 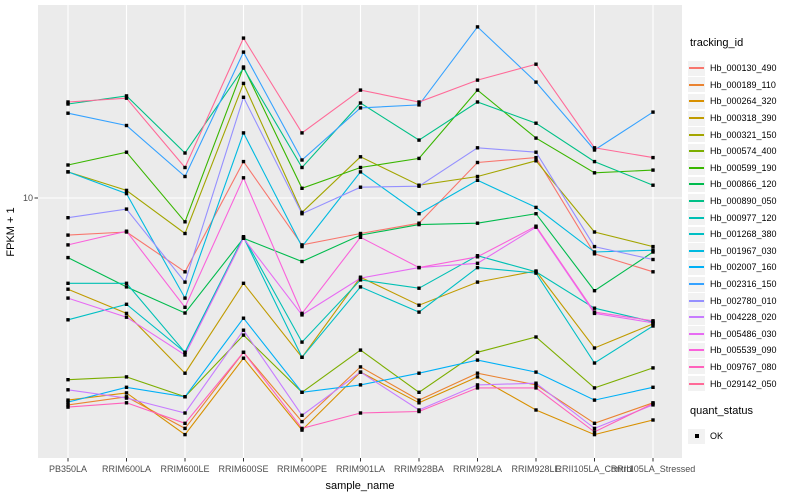 I want to click on legend-item: Hb_005539_090, so click(x=744, y=350).